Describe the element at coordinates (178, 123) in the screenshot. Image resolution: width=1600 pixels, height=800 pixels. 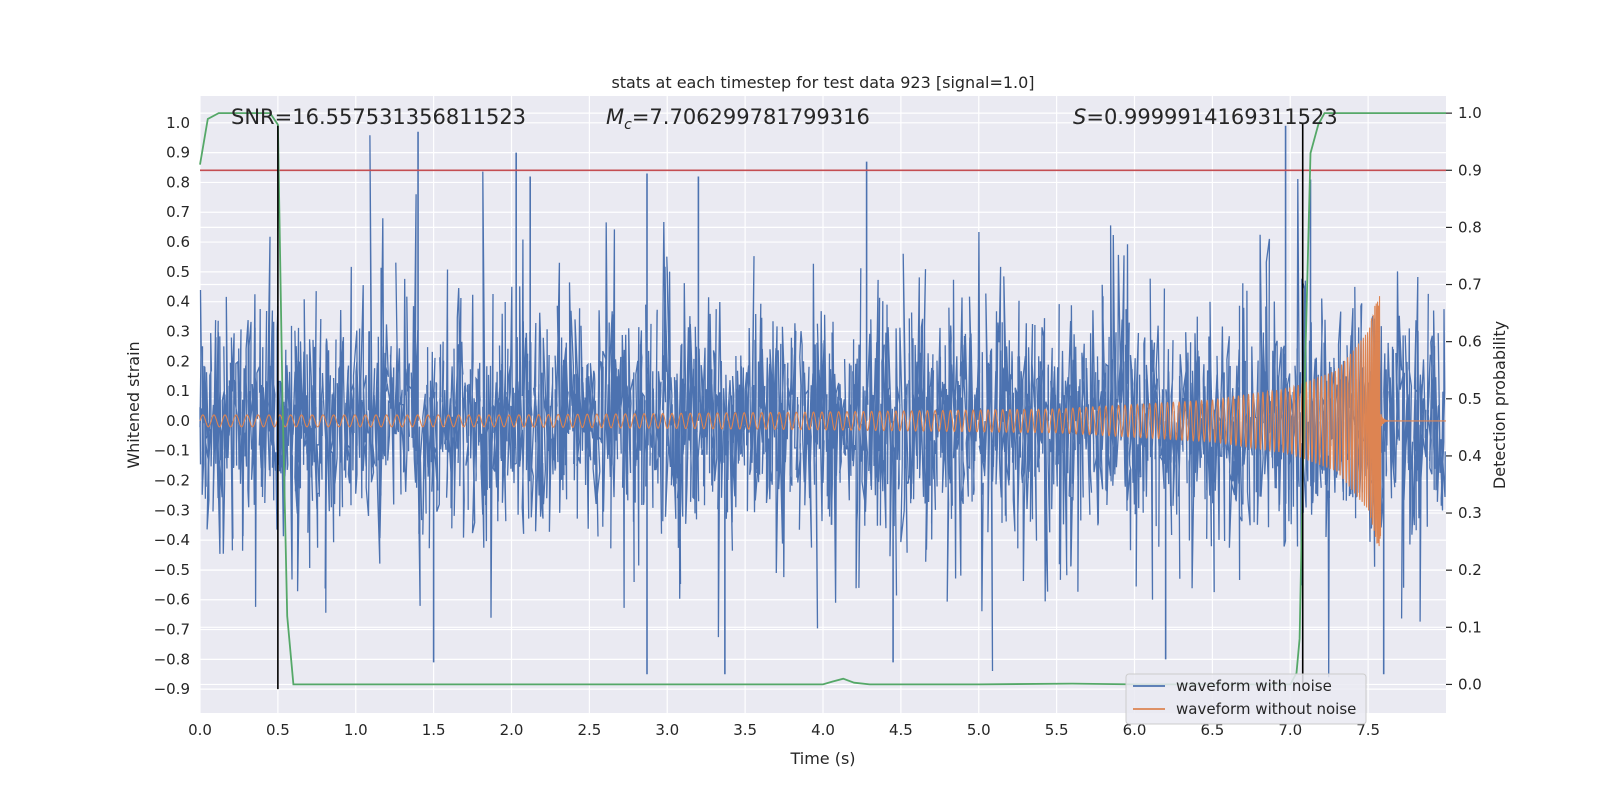
I see `y-tick-label: 1.0` at that location.